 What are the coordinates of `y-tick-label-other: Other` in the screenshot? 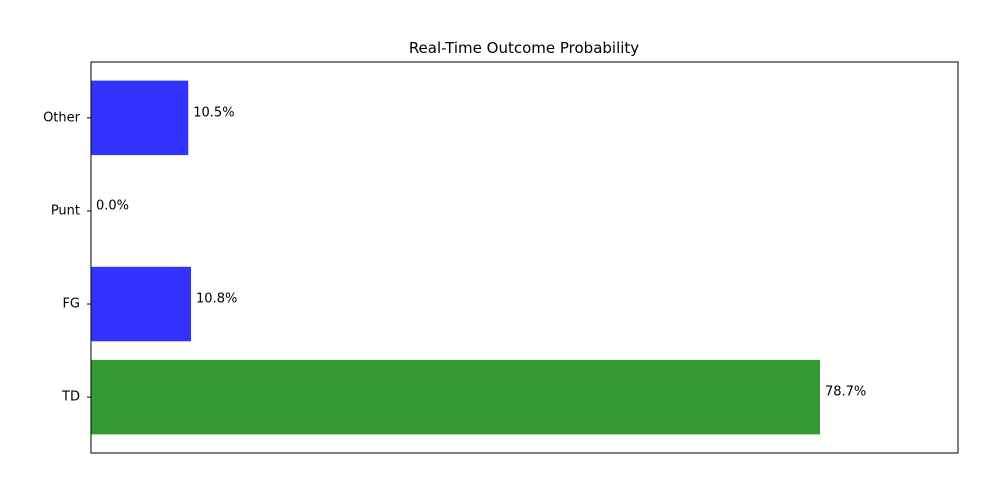 It's located at (62, 117).